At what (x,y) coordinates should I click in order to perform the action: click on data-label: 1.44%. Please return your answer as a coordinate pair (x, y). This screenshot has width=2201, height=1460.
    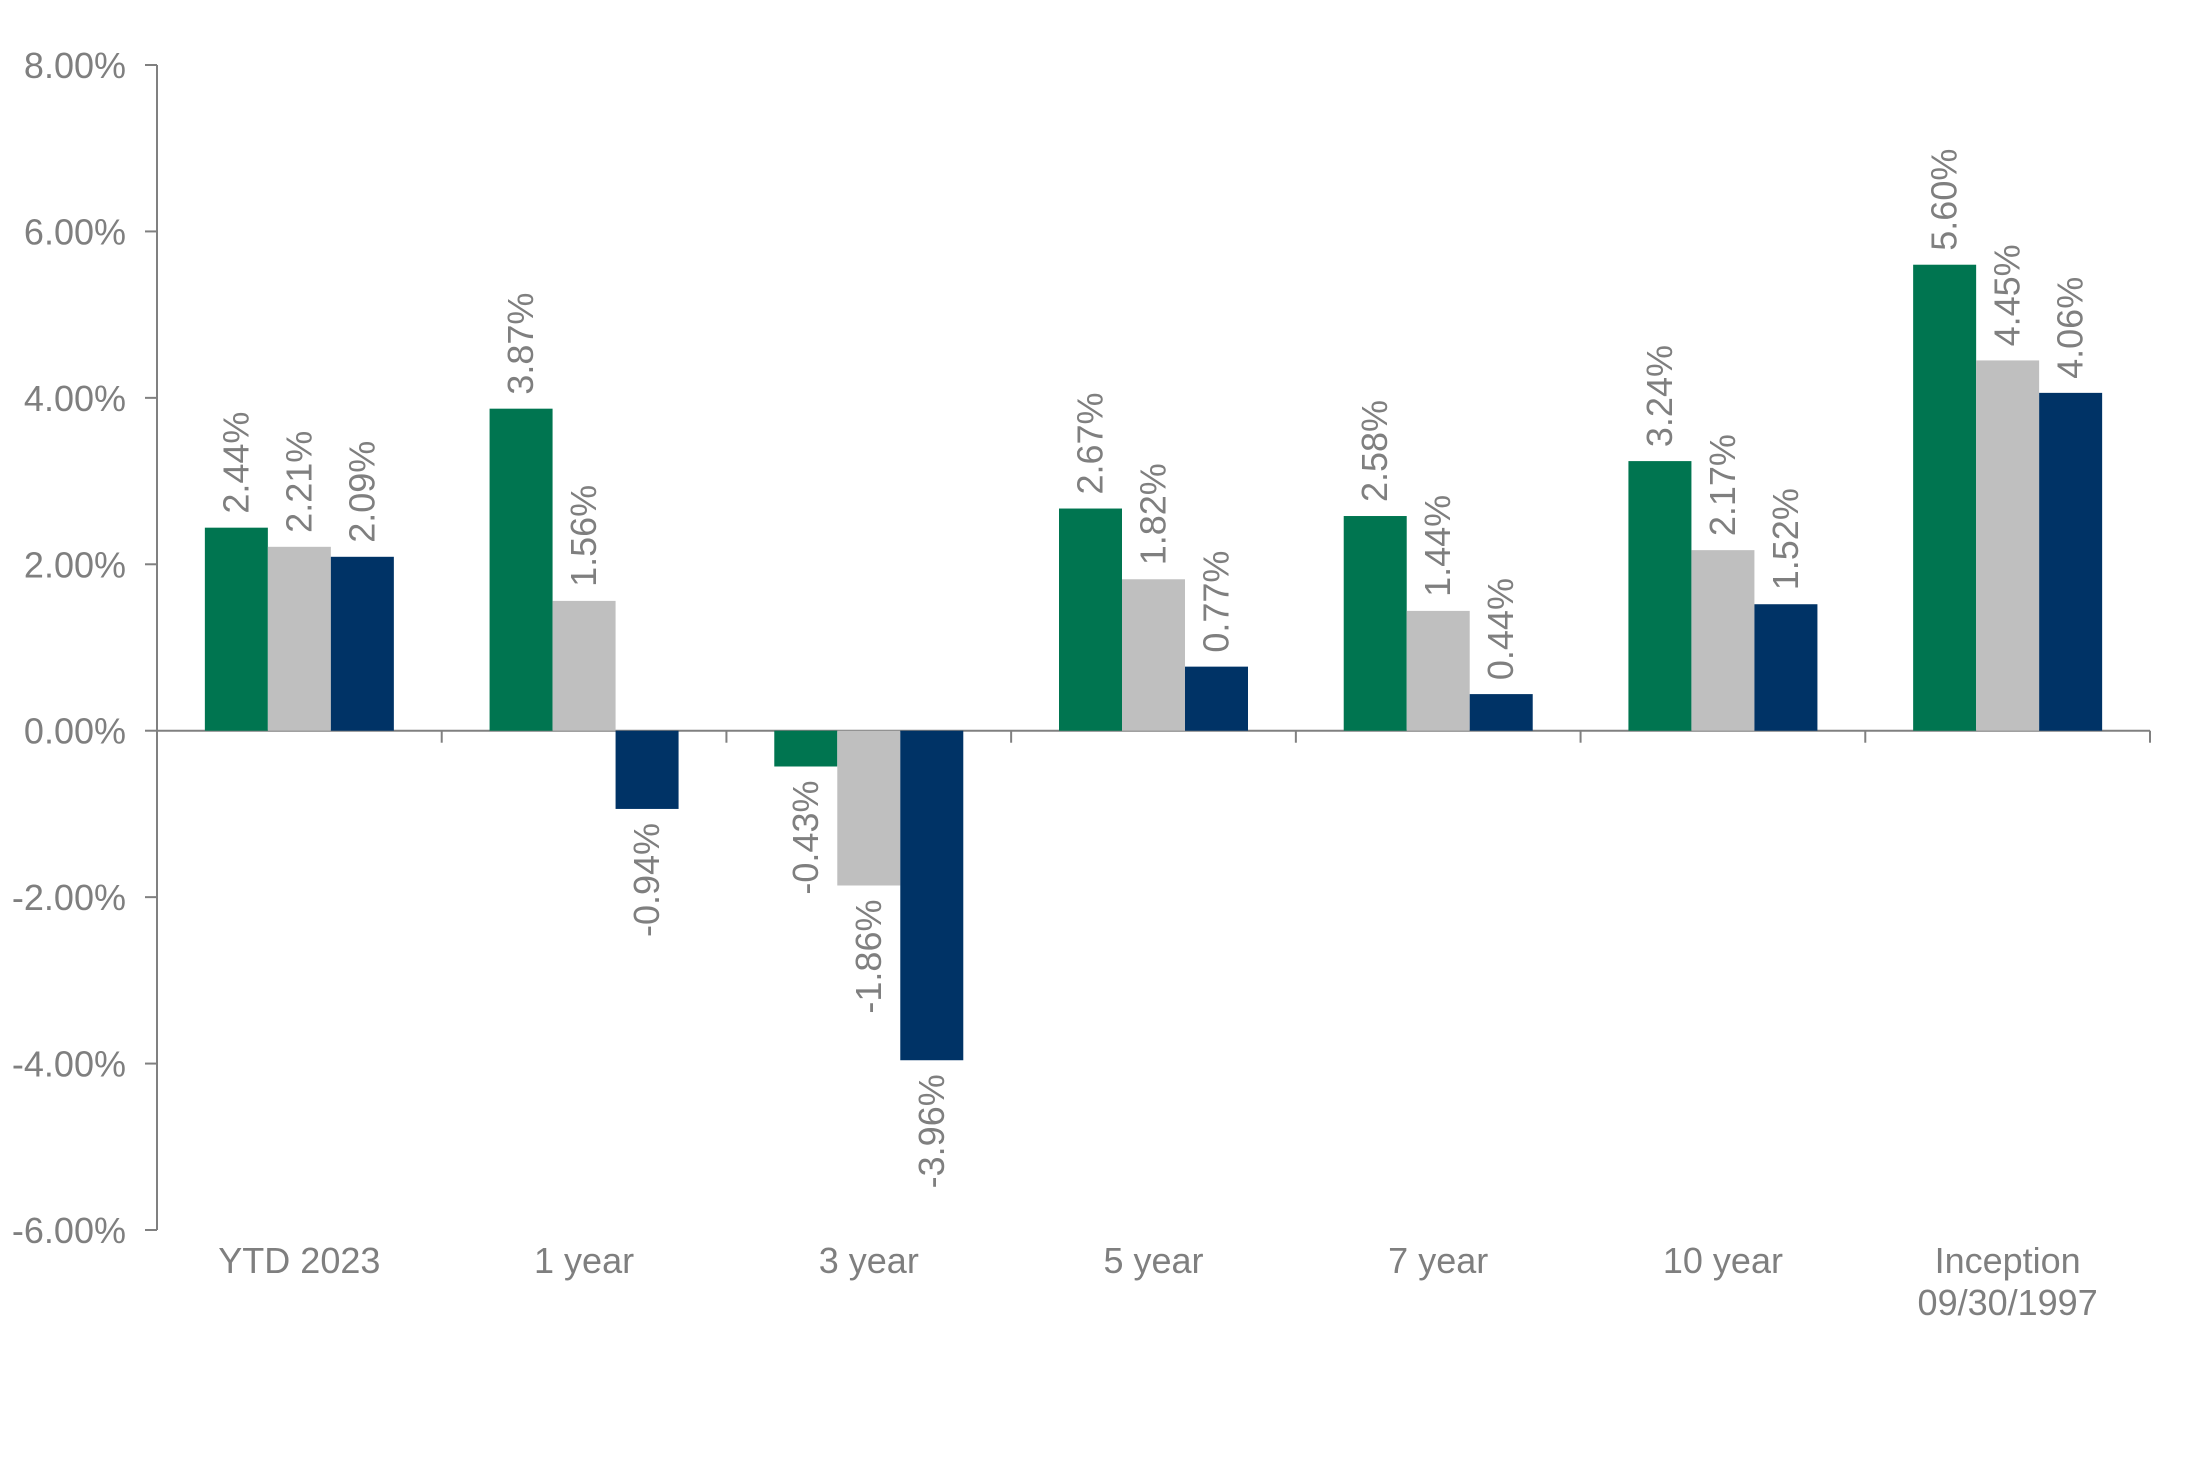
    Looking at the image, I should click on (1437, 546).